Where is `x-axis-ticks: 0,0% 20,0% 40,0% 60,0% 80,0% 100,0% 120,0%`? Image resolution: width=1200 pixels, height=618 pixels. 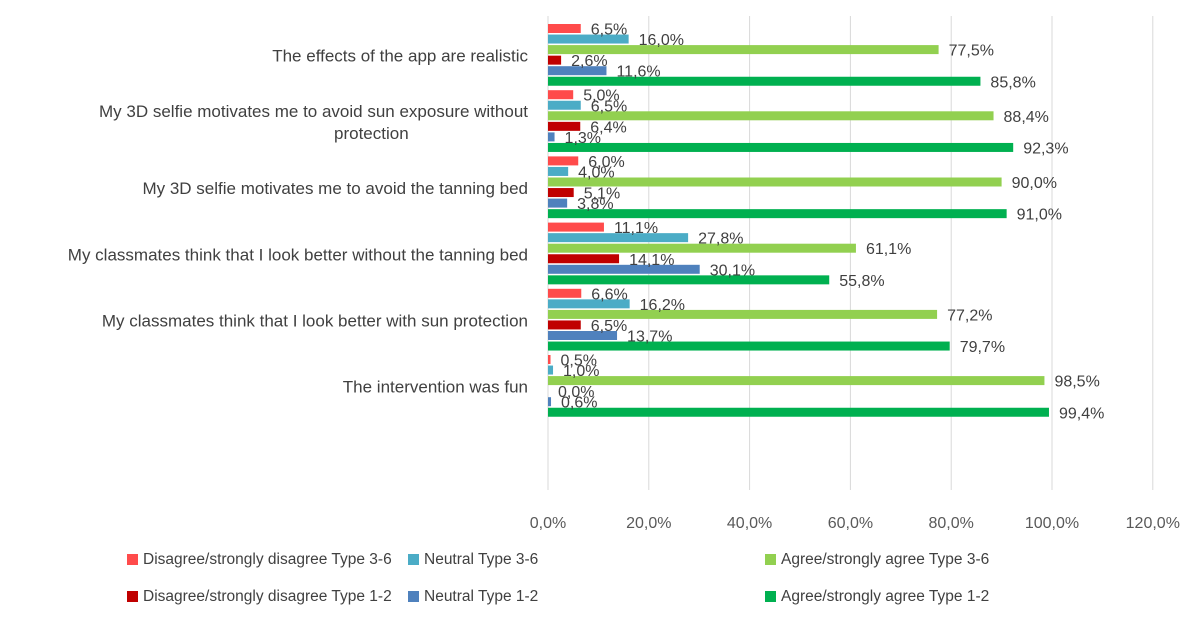 x-axis-ticks: 0,0% 20,0% 40,0% 60,0% 80,0% 100,0% 120,0% is located at coordinates (855, 523).